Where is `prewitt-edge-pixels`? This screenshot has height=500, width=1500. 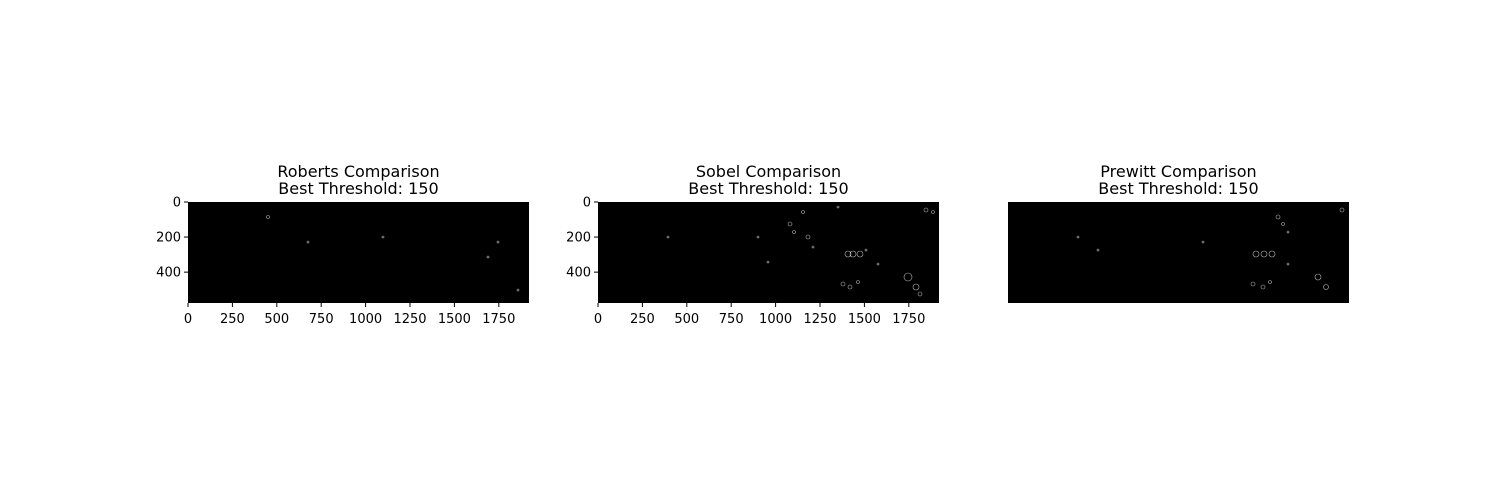 prewitt-edge-pixels is located at coordinates (1210, 248).